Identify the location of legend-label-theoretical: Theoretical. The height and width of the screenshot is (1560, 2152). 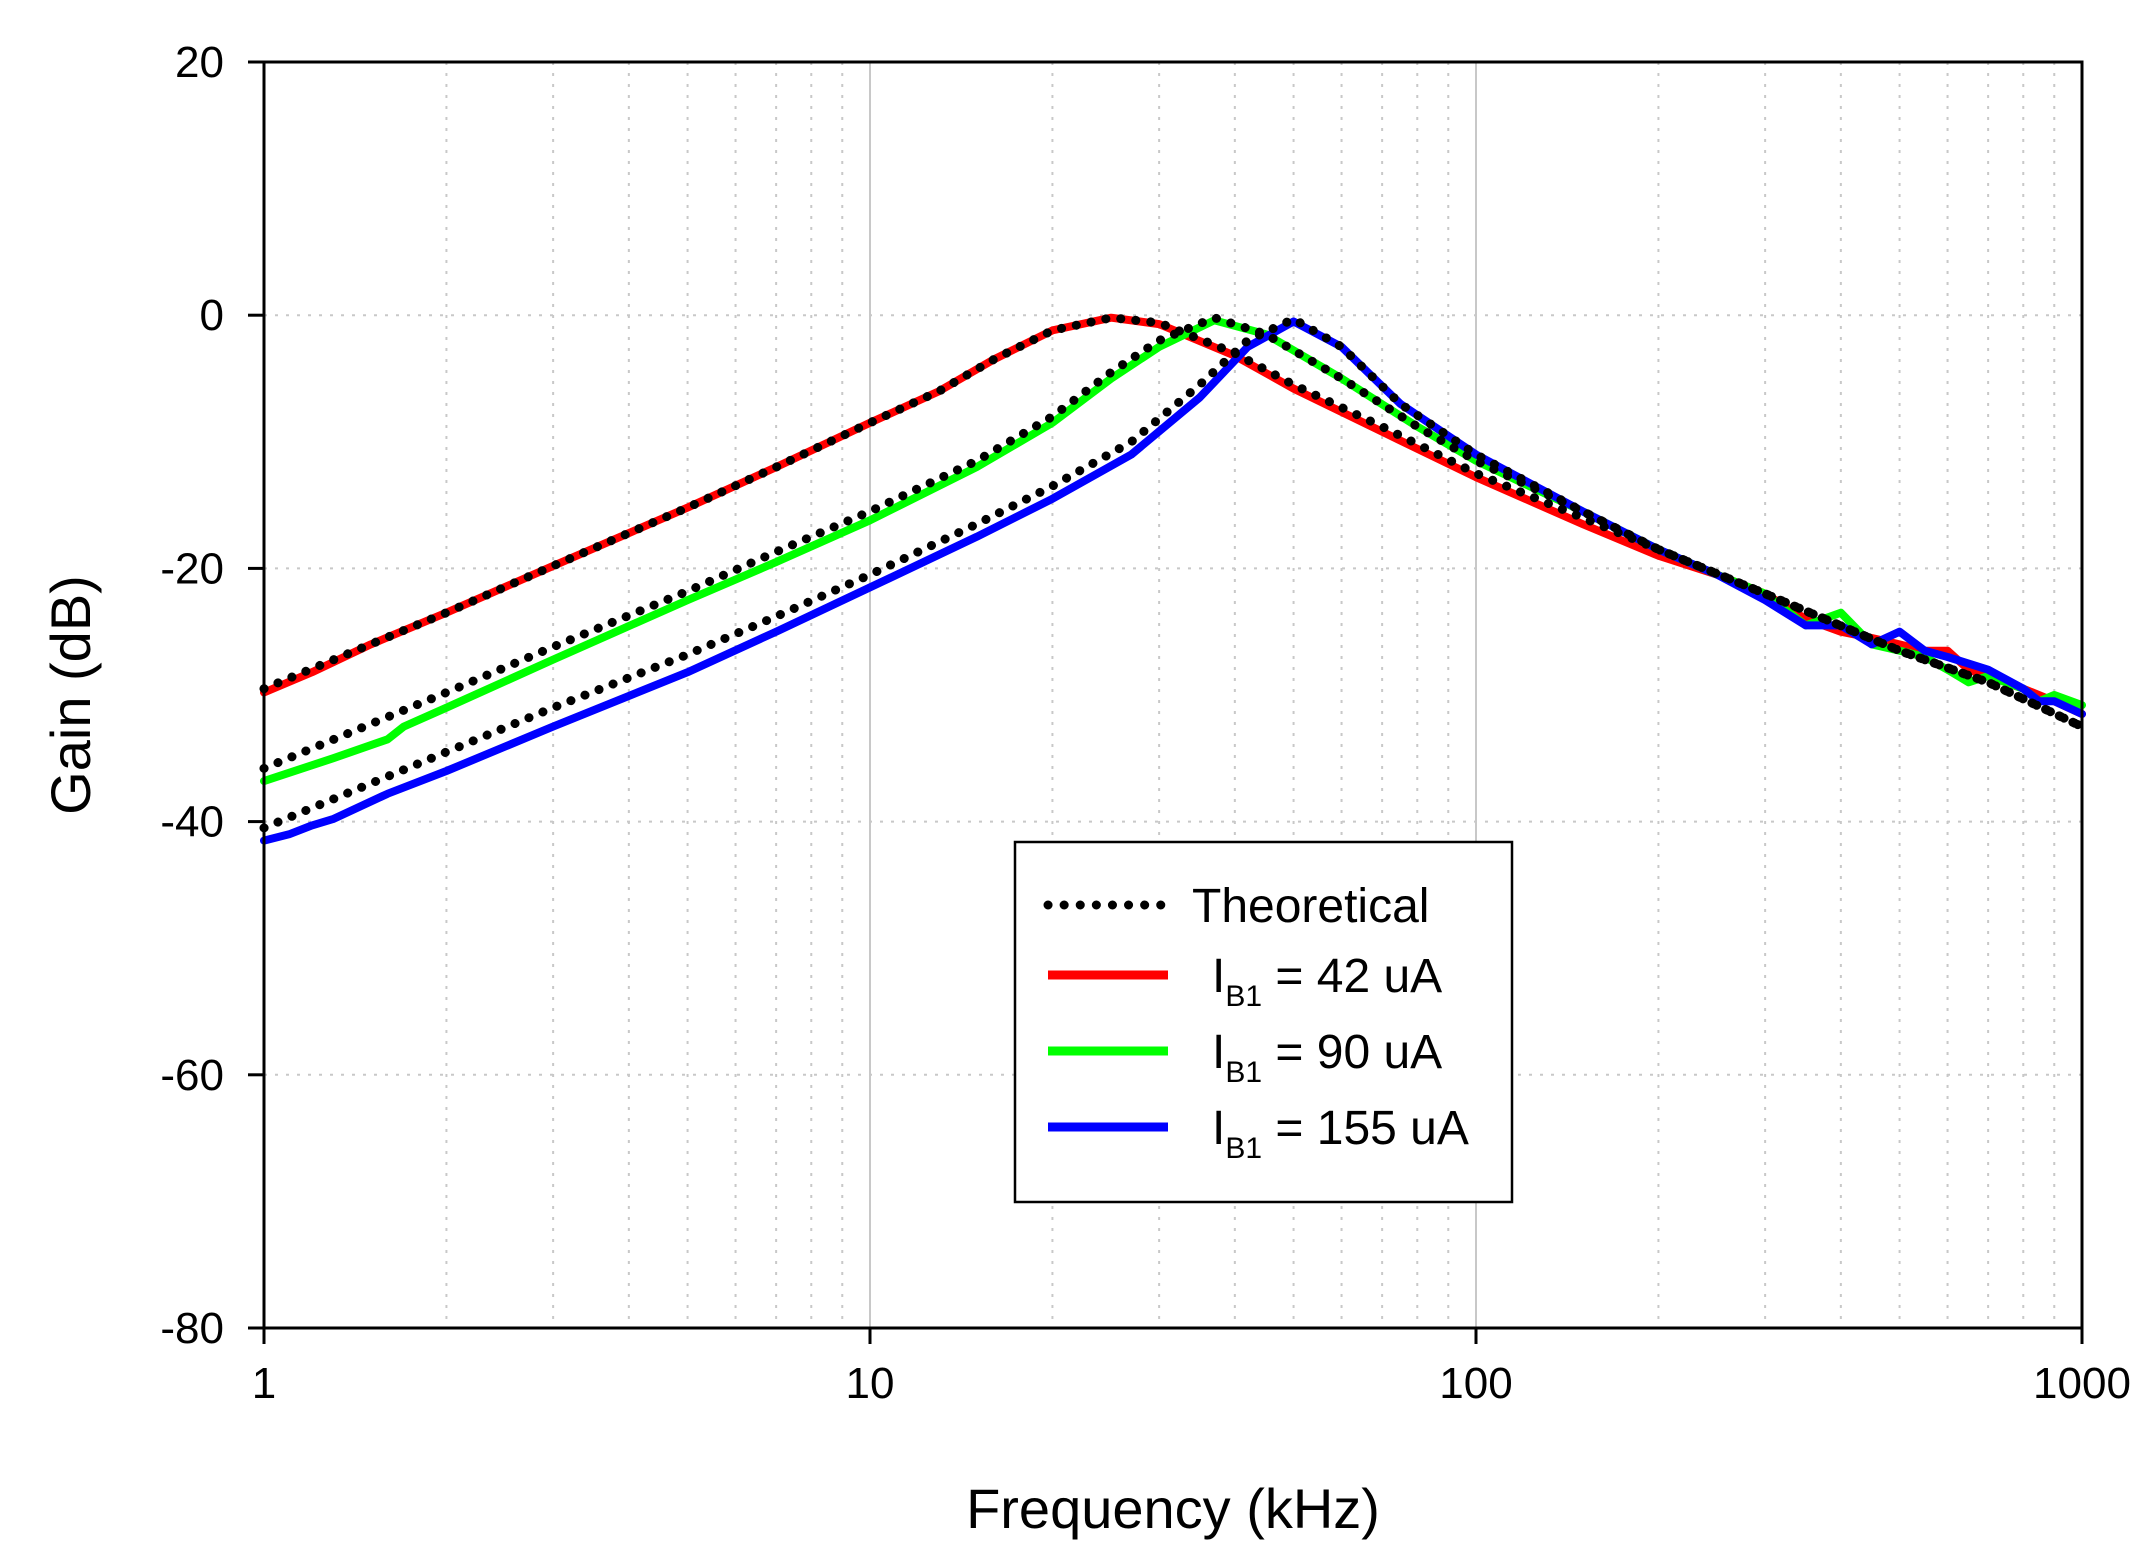
(1310, 906).